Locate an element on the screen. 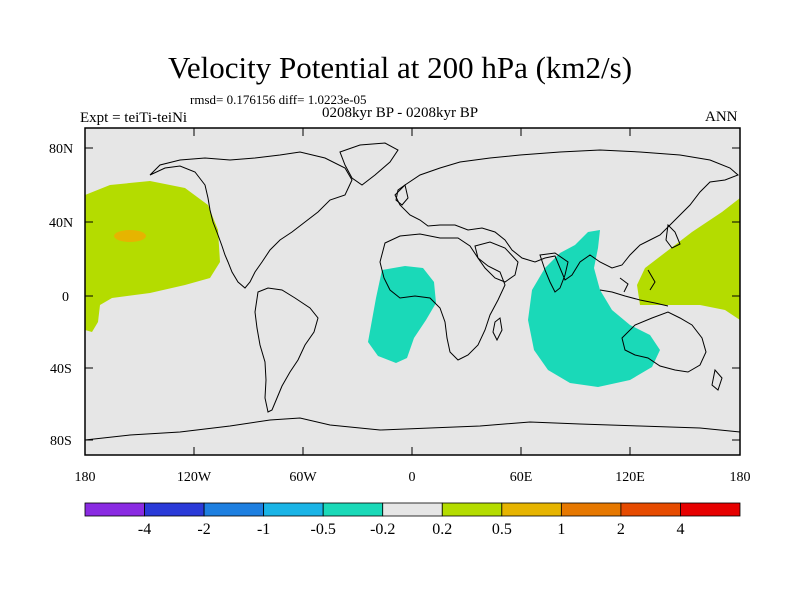 The width and height of the screenshot is (800, 600). coast-arabia is located at coordinates (496, 262).